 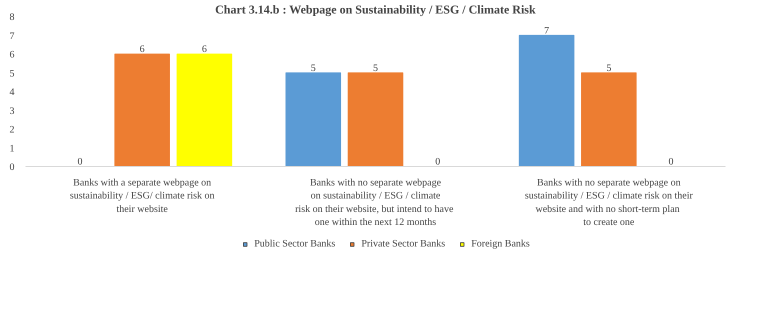 What do you see at coordinates (12, 148) in the screenshot?
I see `y-tick-label: 1` at bounding box center [12, 148].